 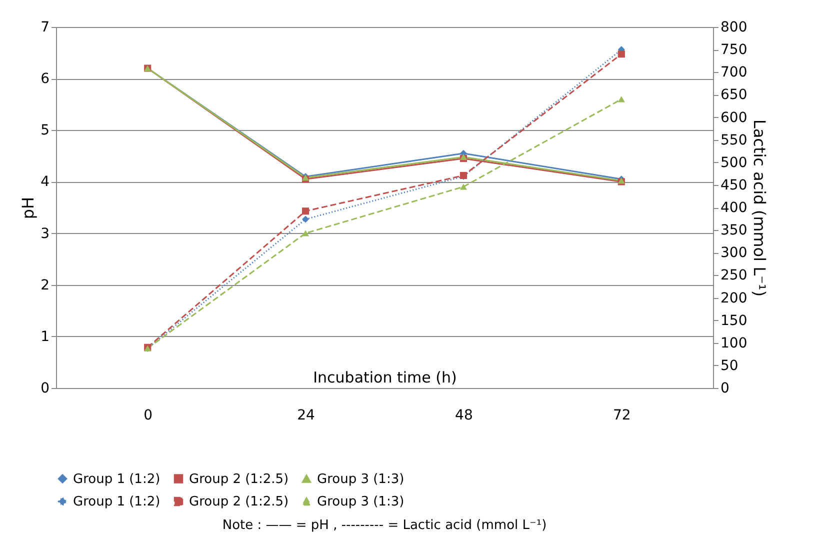 What do you see at coordinates (621, 416) in the screenshot?
I see `x-tick-label: 72` at bounding box center [621, 416].